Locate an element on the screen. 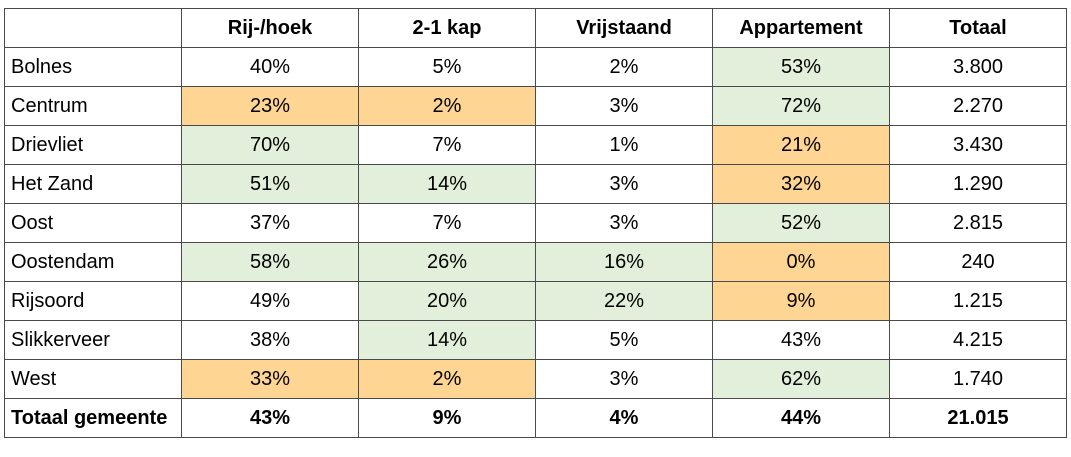 The image size is (1071, 457). table-row: Oostendam 58% 26% 16% 0% 240 is located at coordinates (535, 262).